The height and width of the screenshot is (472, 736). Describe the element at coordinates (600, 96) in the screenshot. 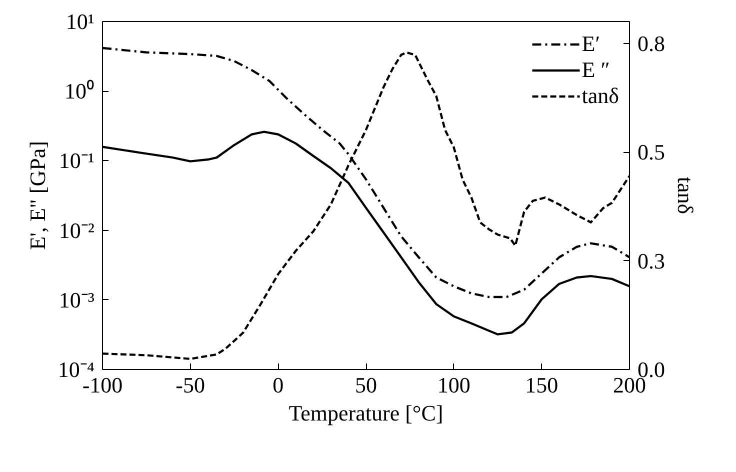

I see `legend-label: tanδ` at that location.